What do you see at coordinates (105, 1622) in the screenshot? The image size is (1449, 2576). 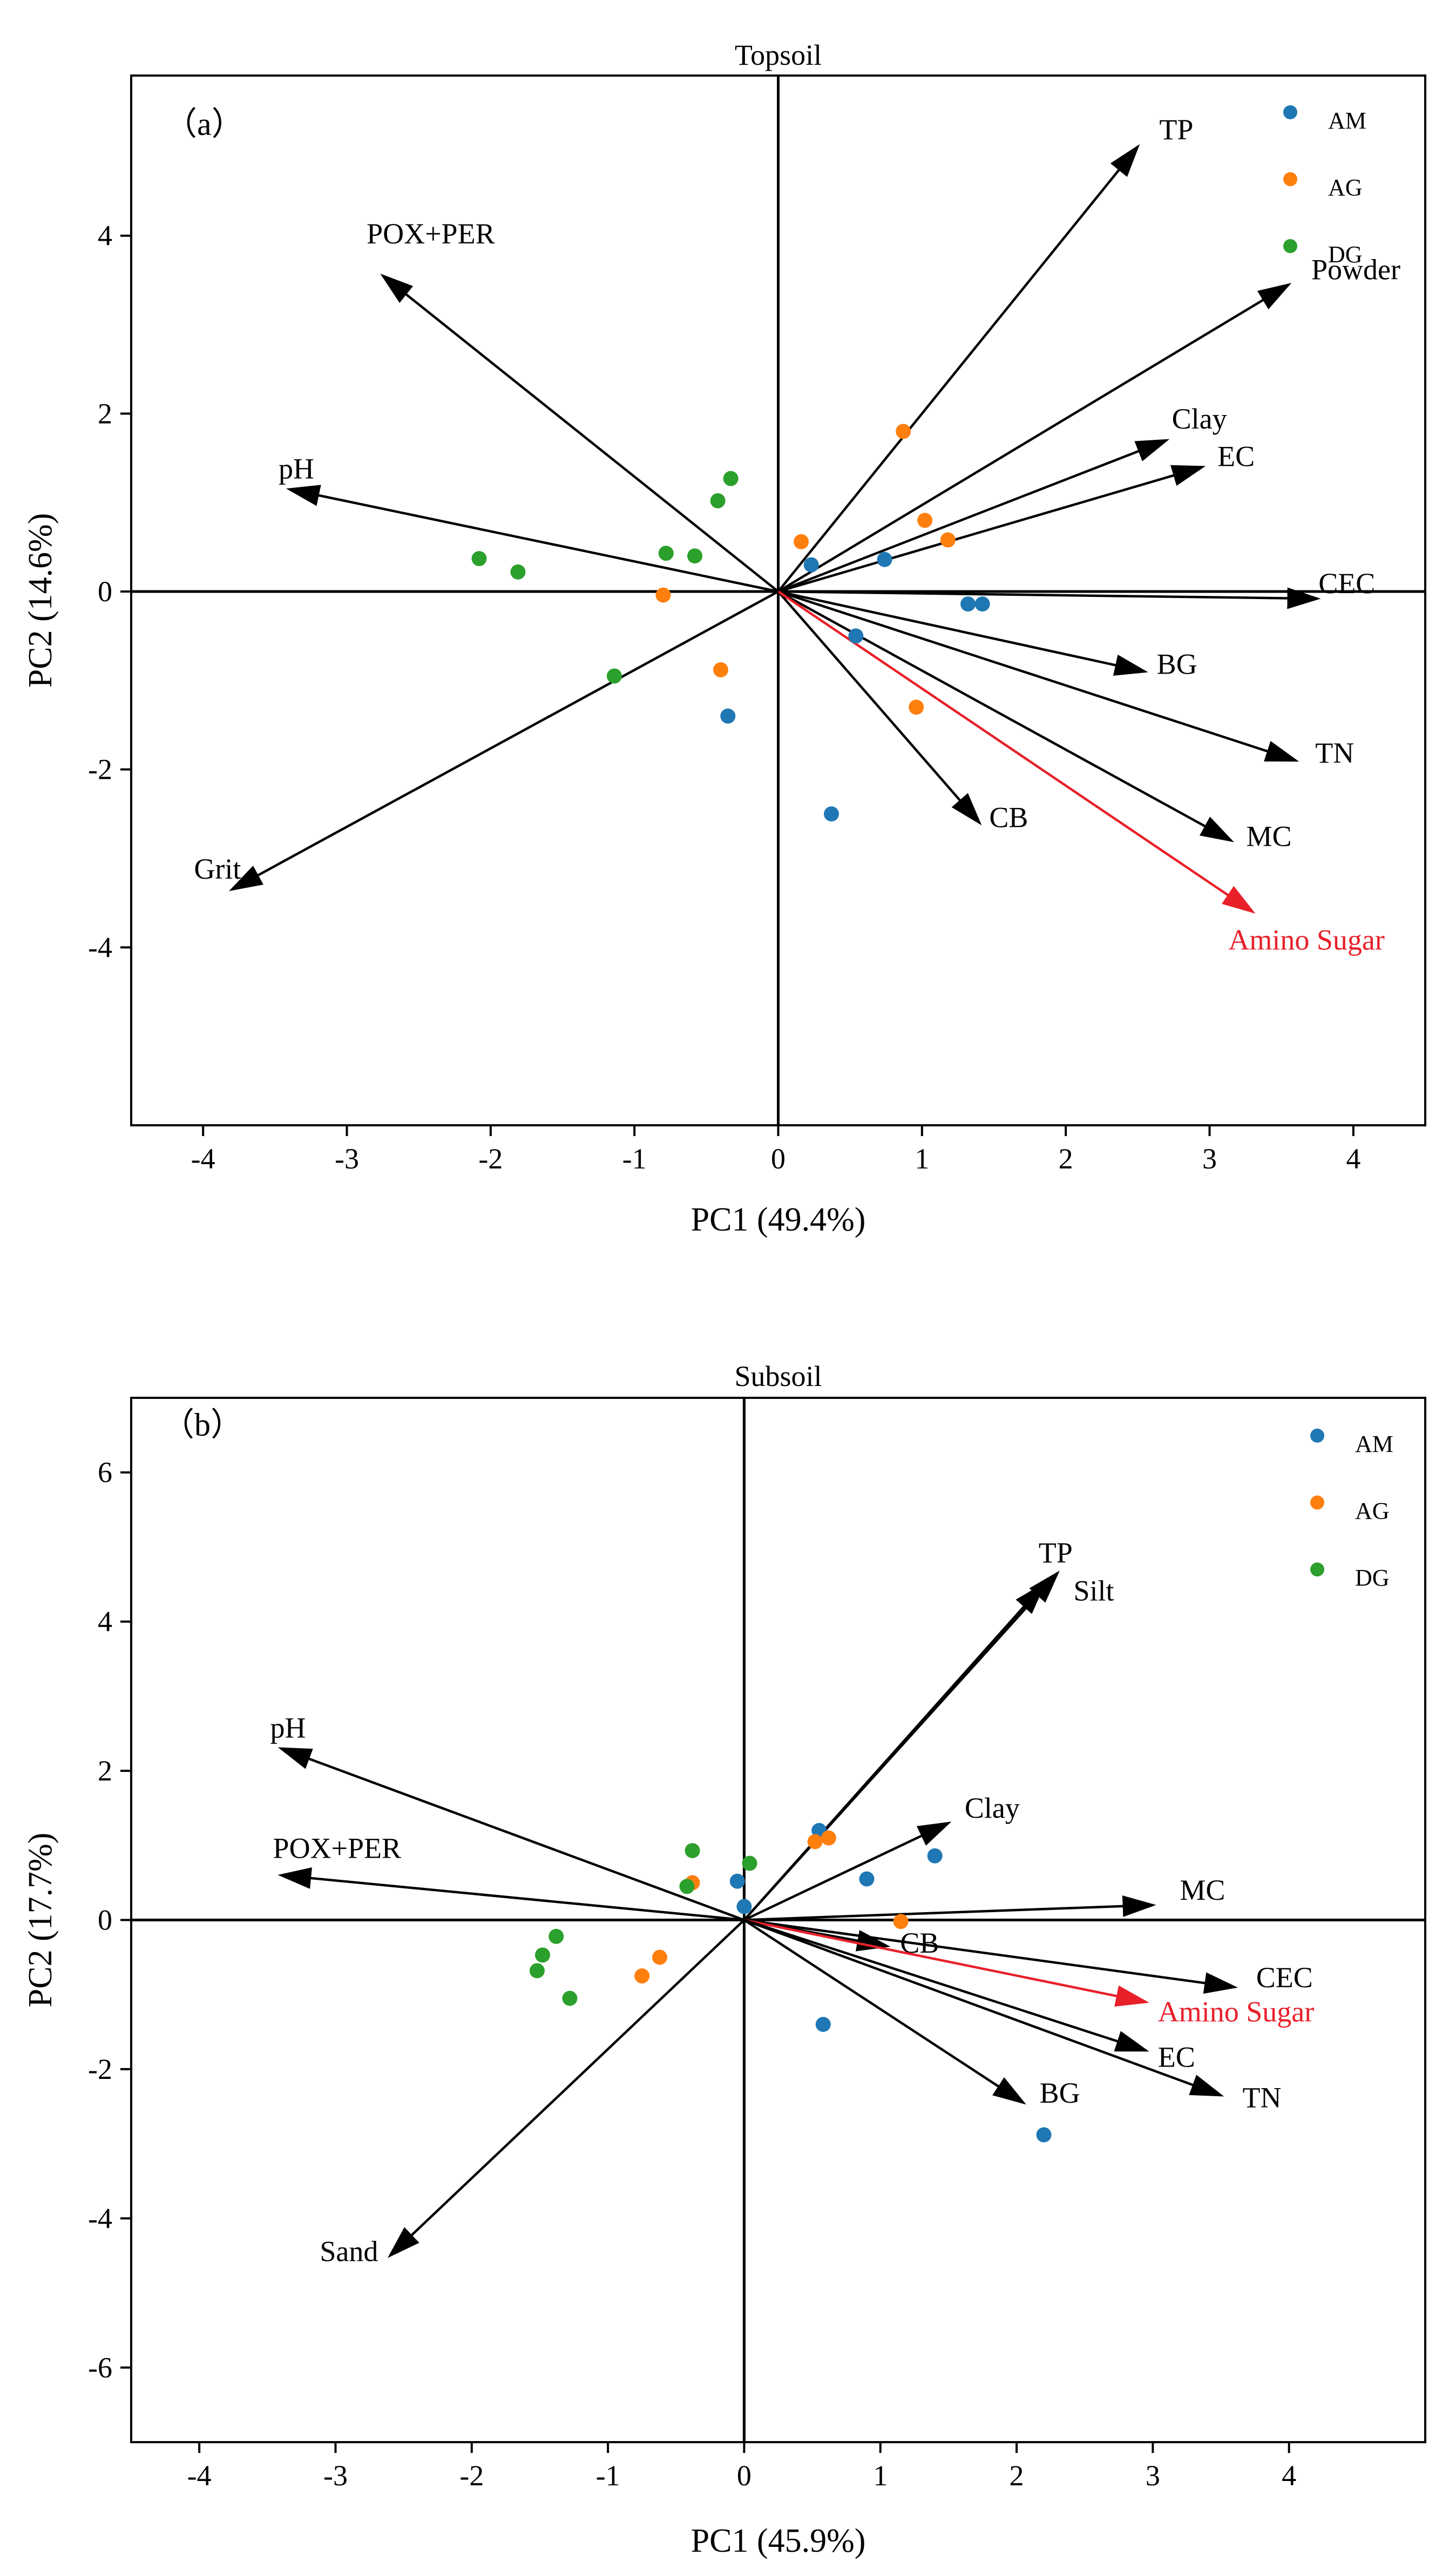 I see `y-tick-label: 4` at bounding box center [105, 1622].